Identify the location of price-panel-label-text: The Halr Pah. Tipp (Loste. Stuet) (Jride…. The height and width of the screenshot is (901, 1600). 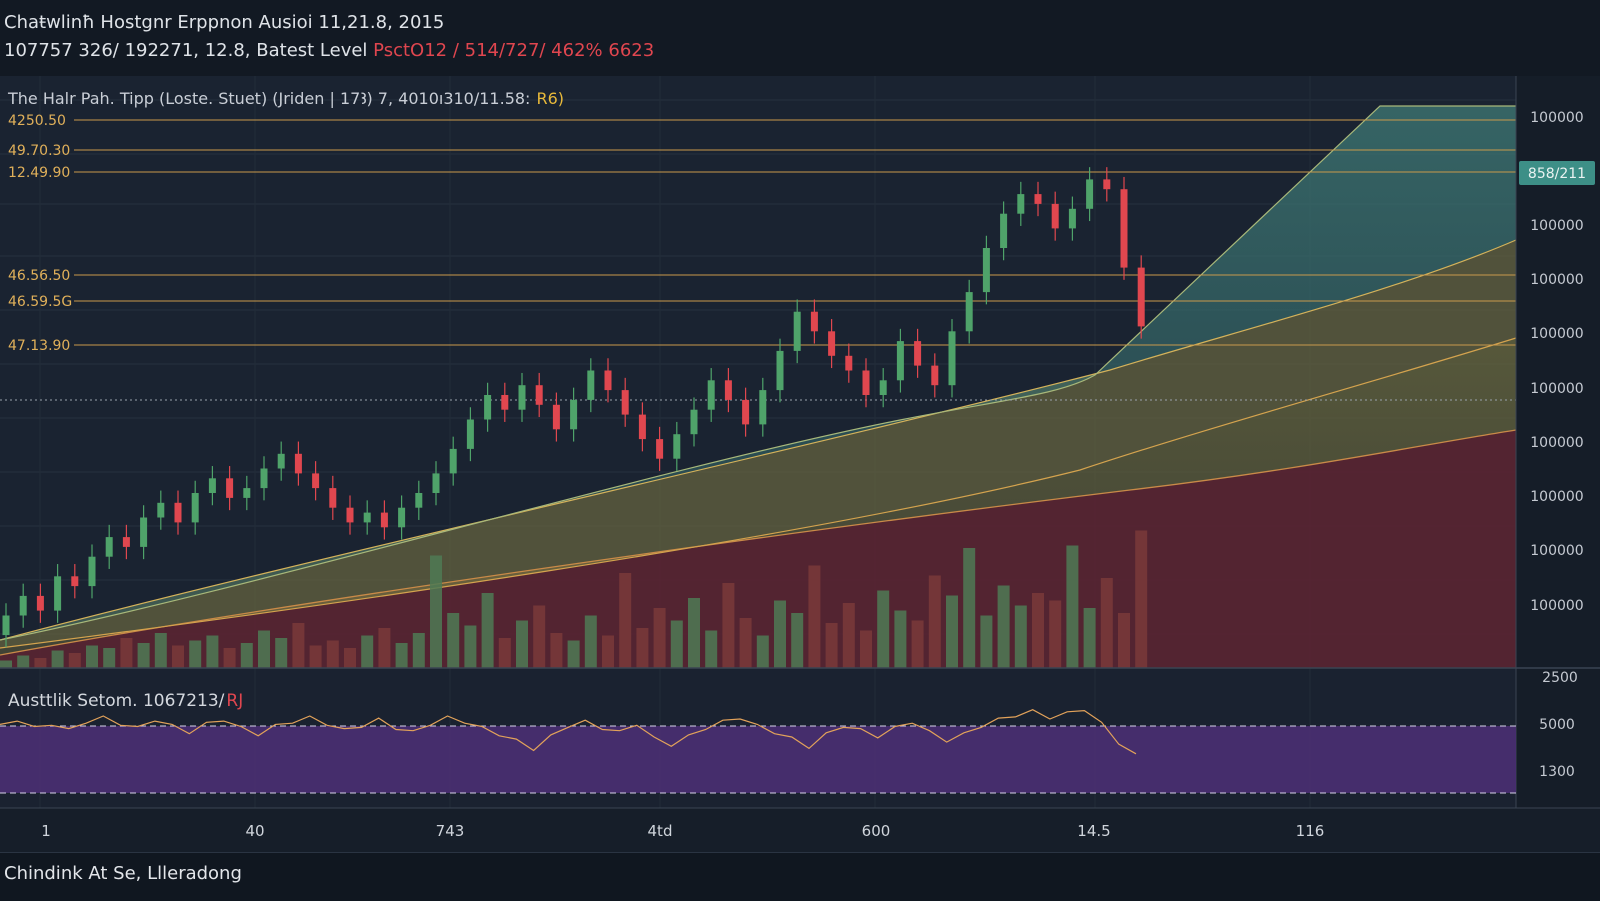
(268, 98).